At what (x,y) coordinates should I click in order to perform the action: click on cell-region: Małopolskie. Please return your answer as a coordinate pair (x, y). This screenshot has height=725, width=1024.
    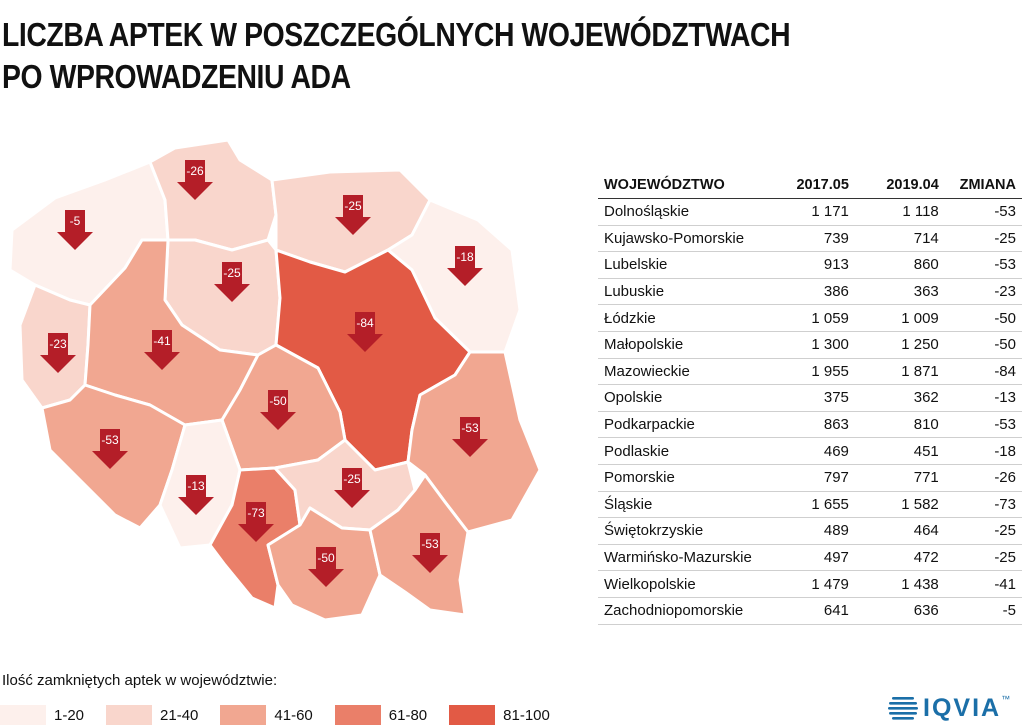
    Looking at the image, I should click on (685, 345).